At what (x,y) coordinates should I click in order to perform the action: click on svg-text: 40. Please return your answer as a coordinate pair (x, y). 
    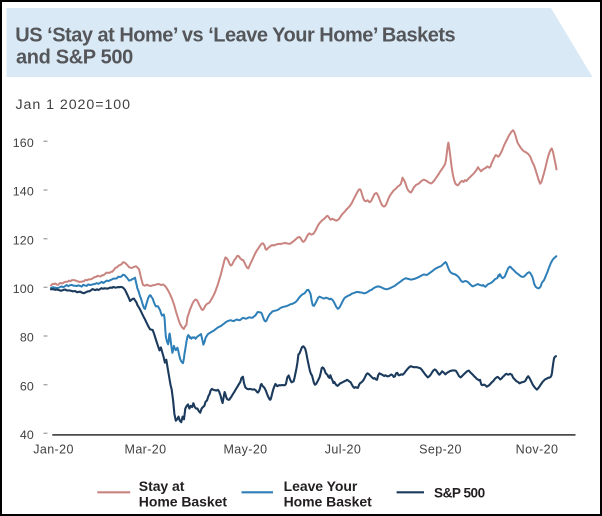
    Looking at the image, I should click on (27, 435).